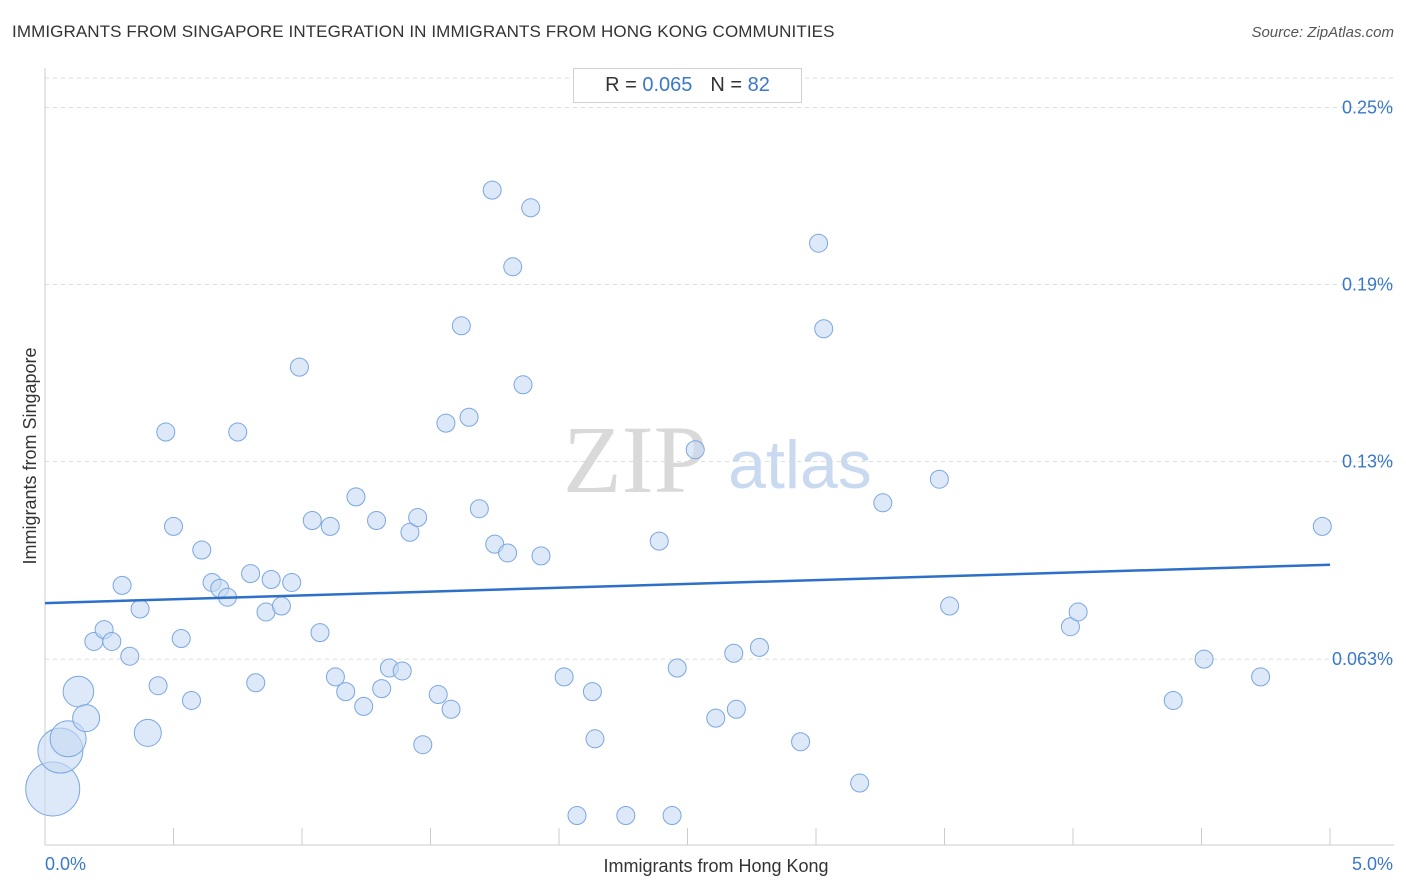 This screenshot has height=892, width=1406. I want to click on x-tick-label: 0.0%, so click(65, 864).